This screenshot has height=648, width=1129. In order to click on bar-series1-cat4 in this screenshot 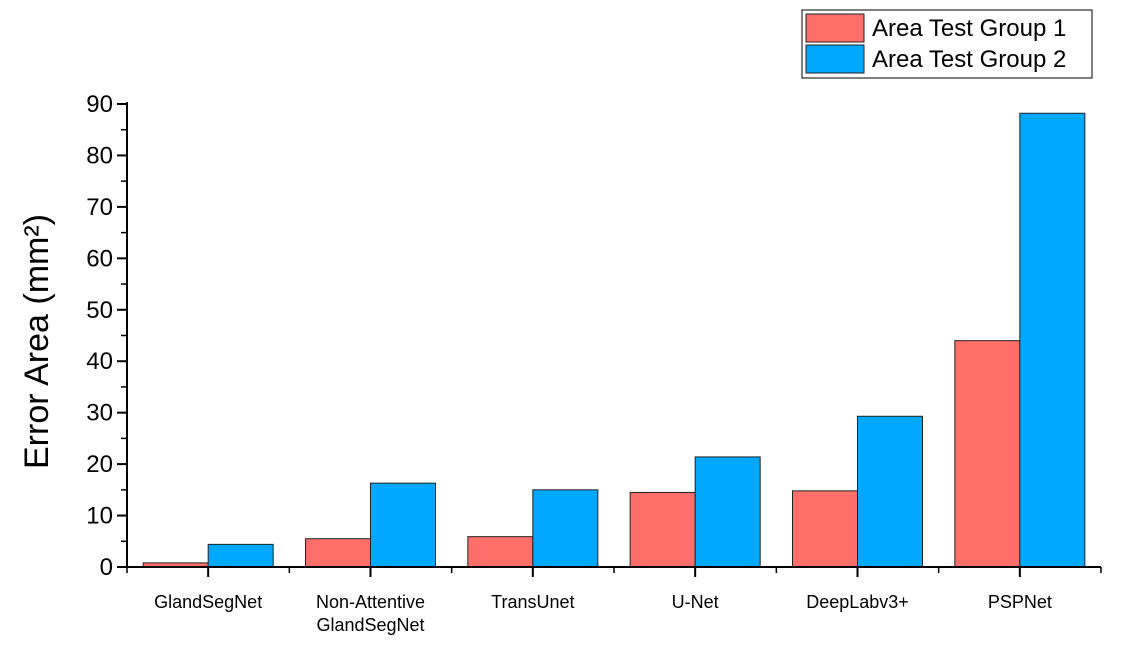, I will do `click(662, 529)`.